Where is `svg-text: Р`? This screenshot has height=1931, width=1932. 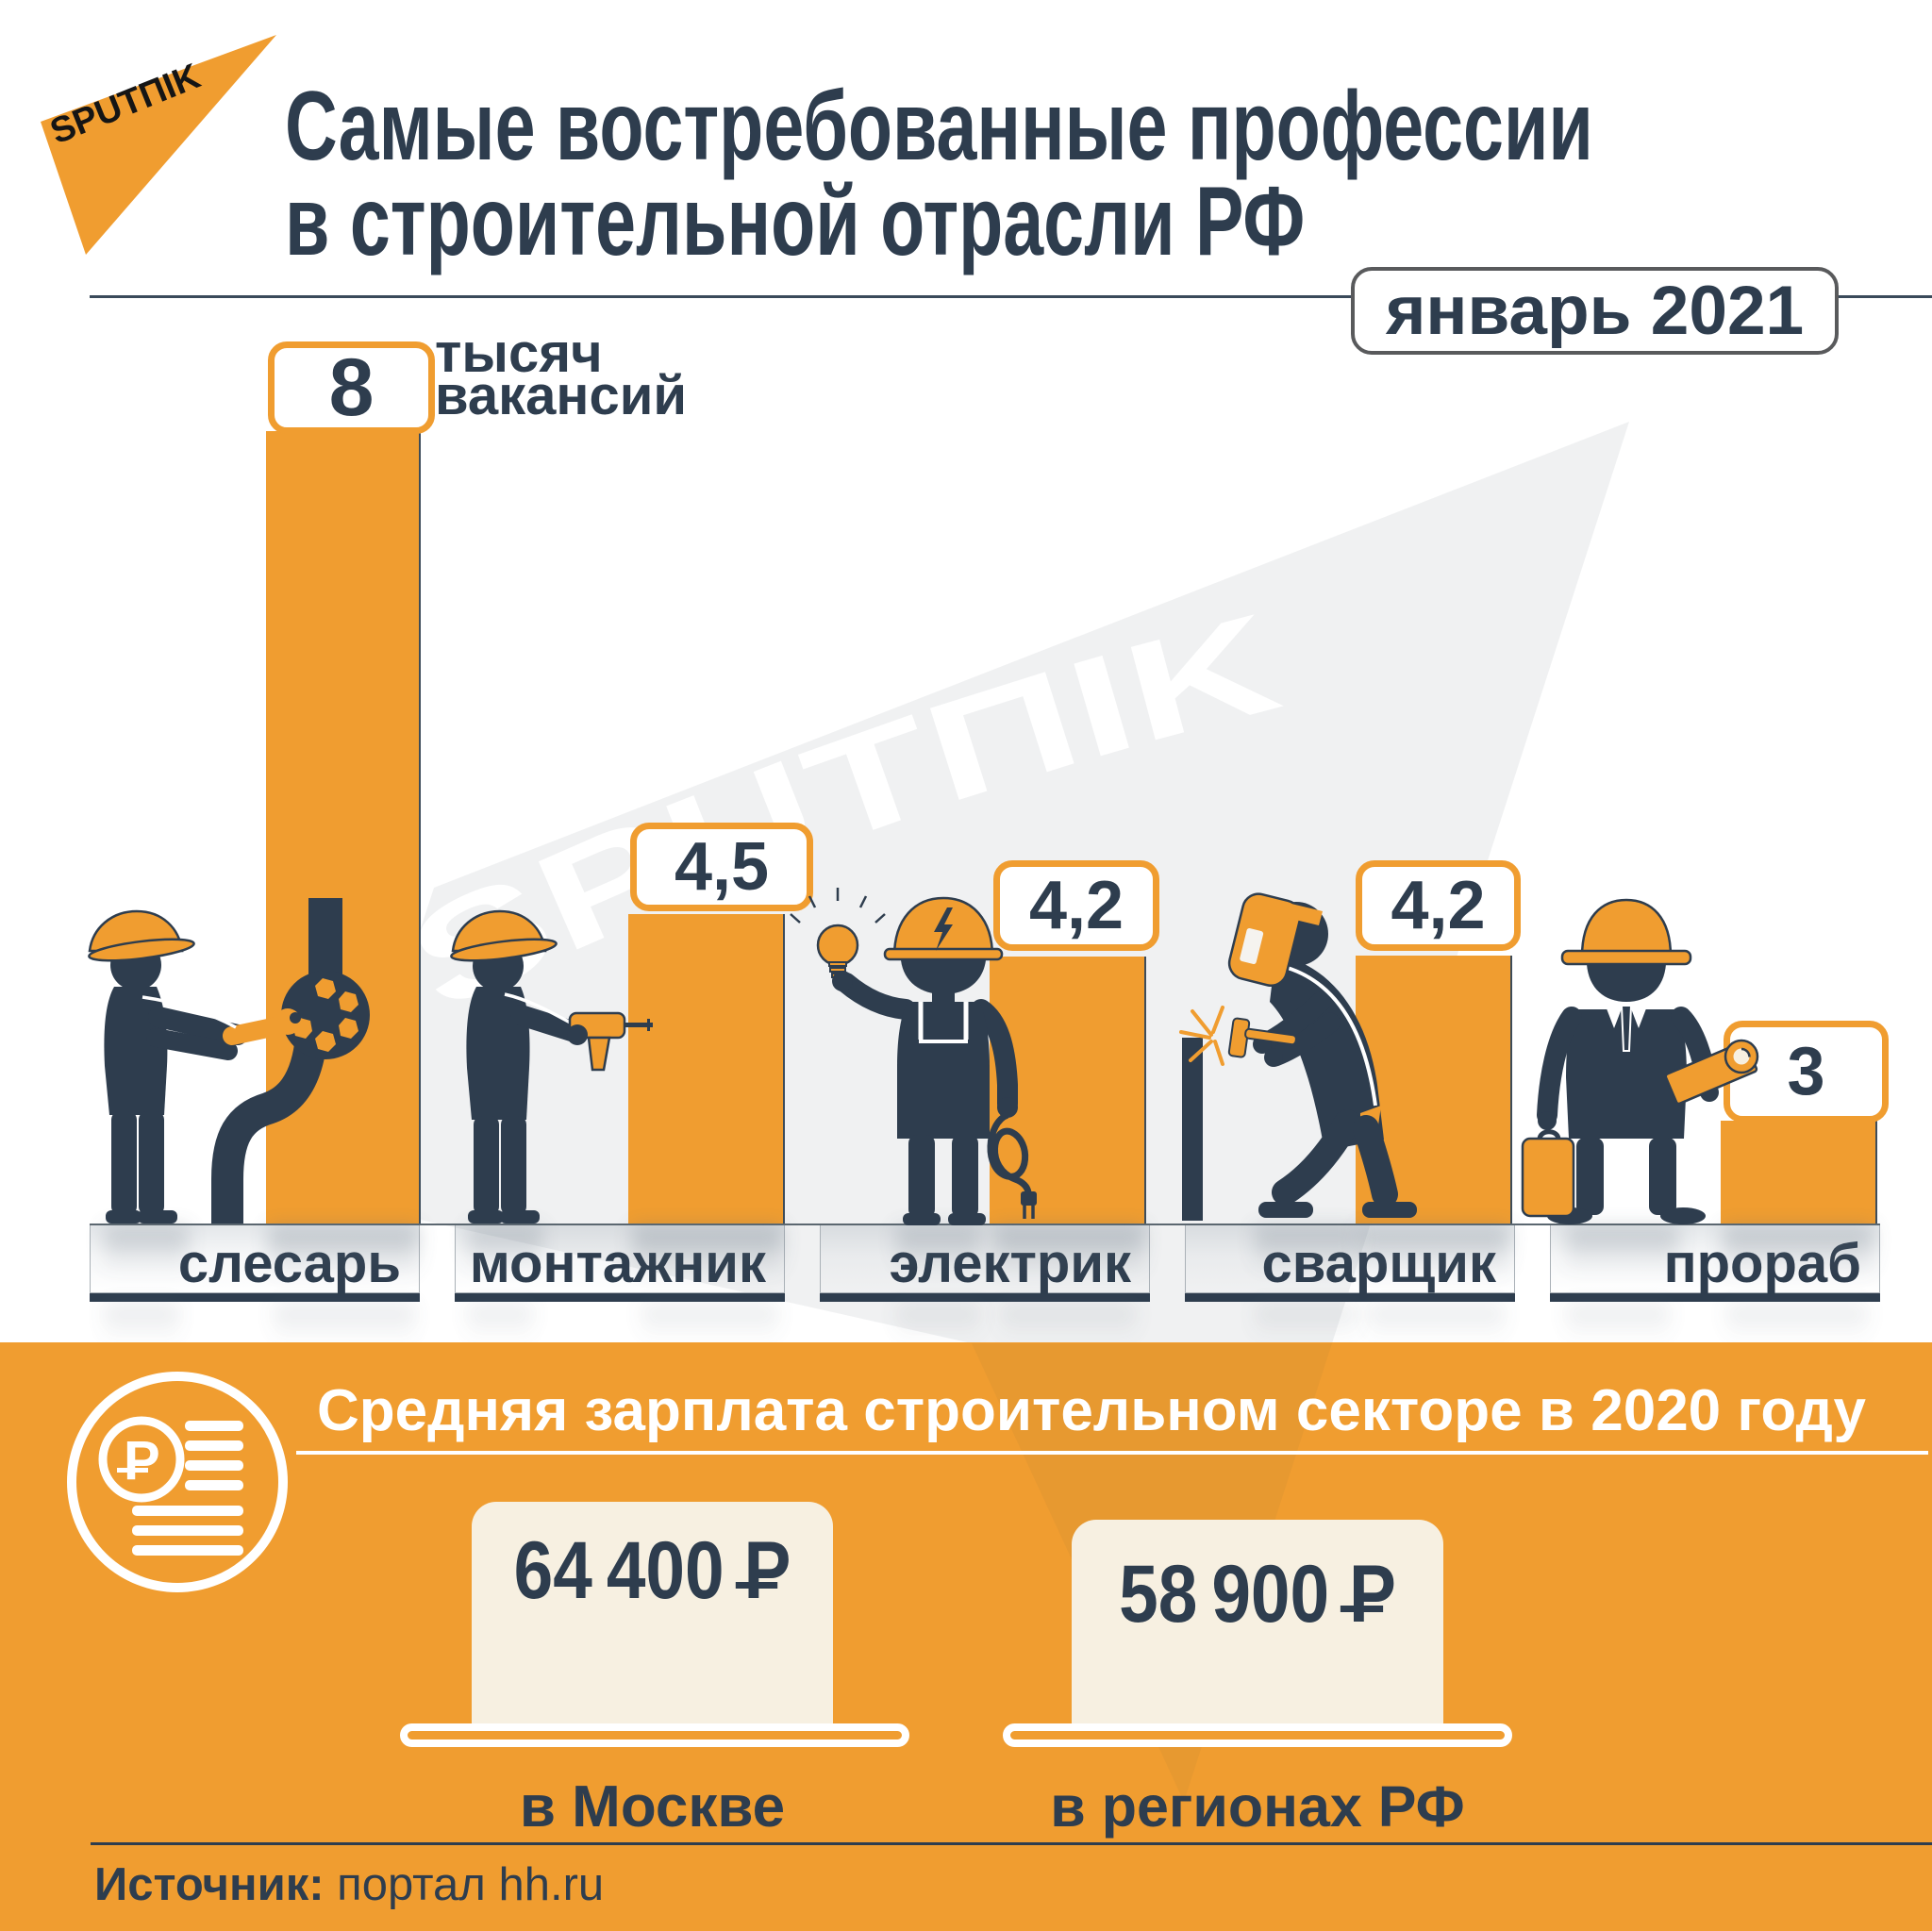 svg-text: Р is located at coordinates (142, 1460).